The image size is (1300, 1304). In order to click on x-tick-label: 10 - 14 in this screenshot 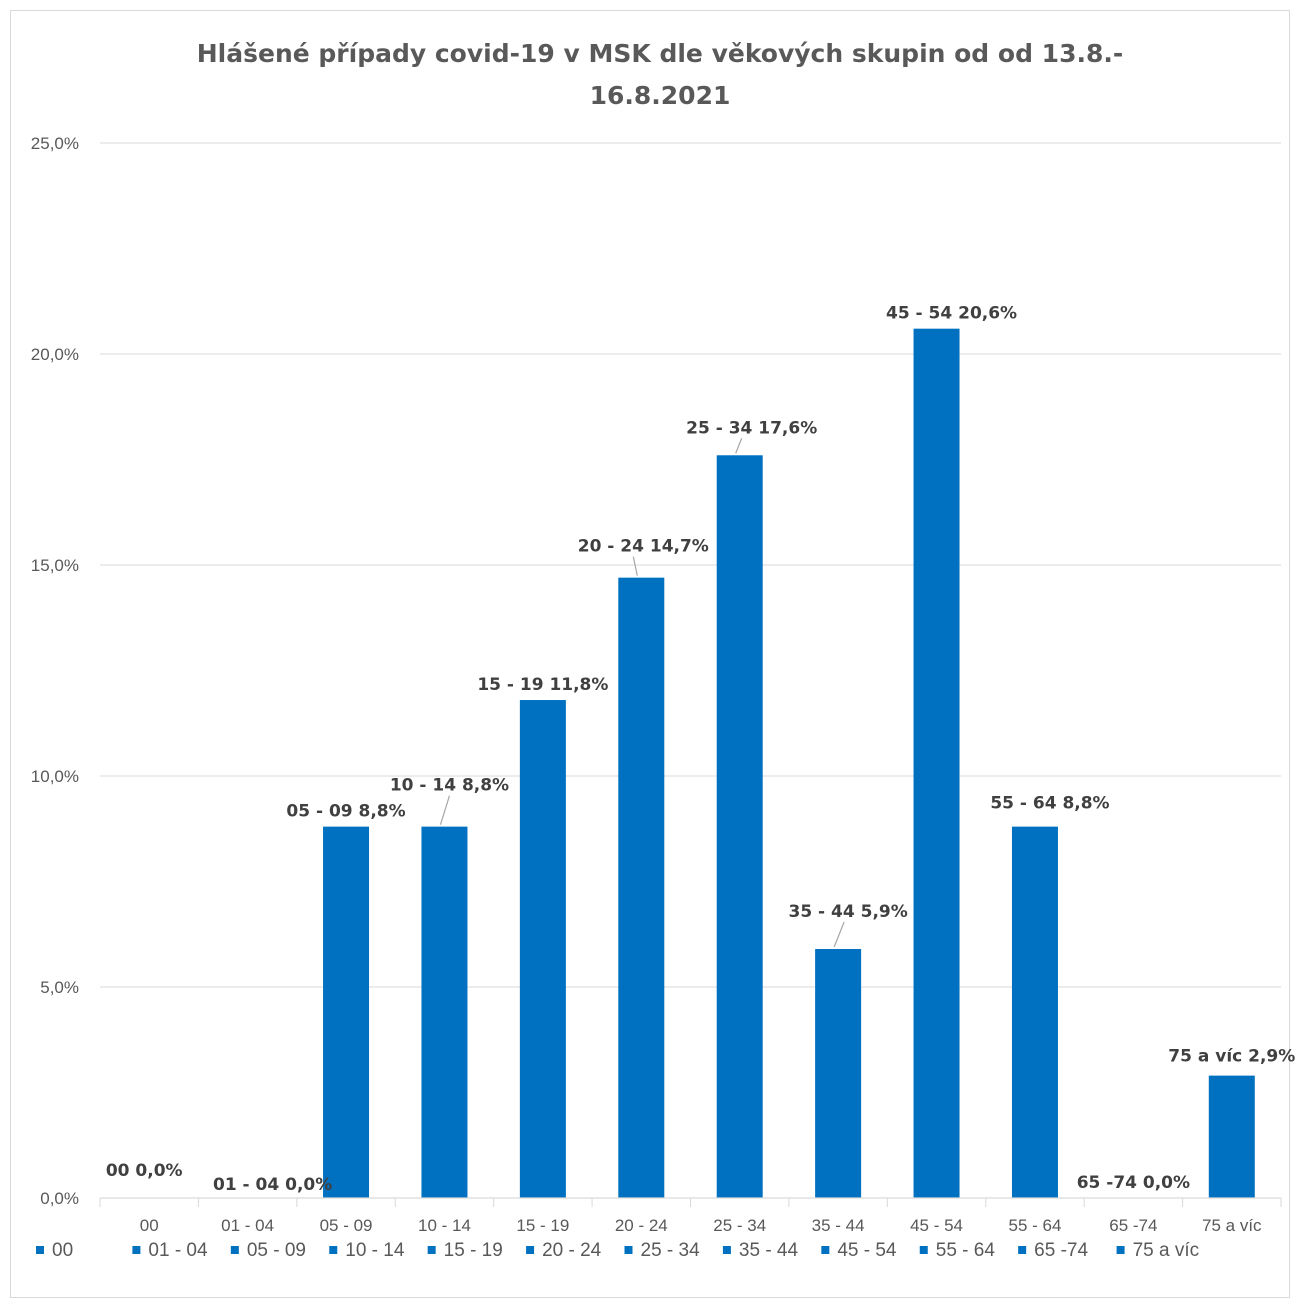, I will do `click(444, 1225)`.